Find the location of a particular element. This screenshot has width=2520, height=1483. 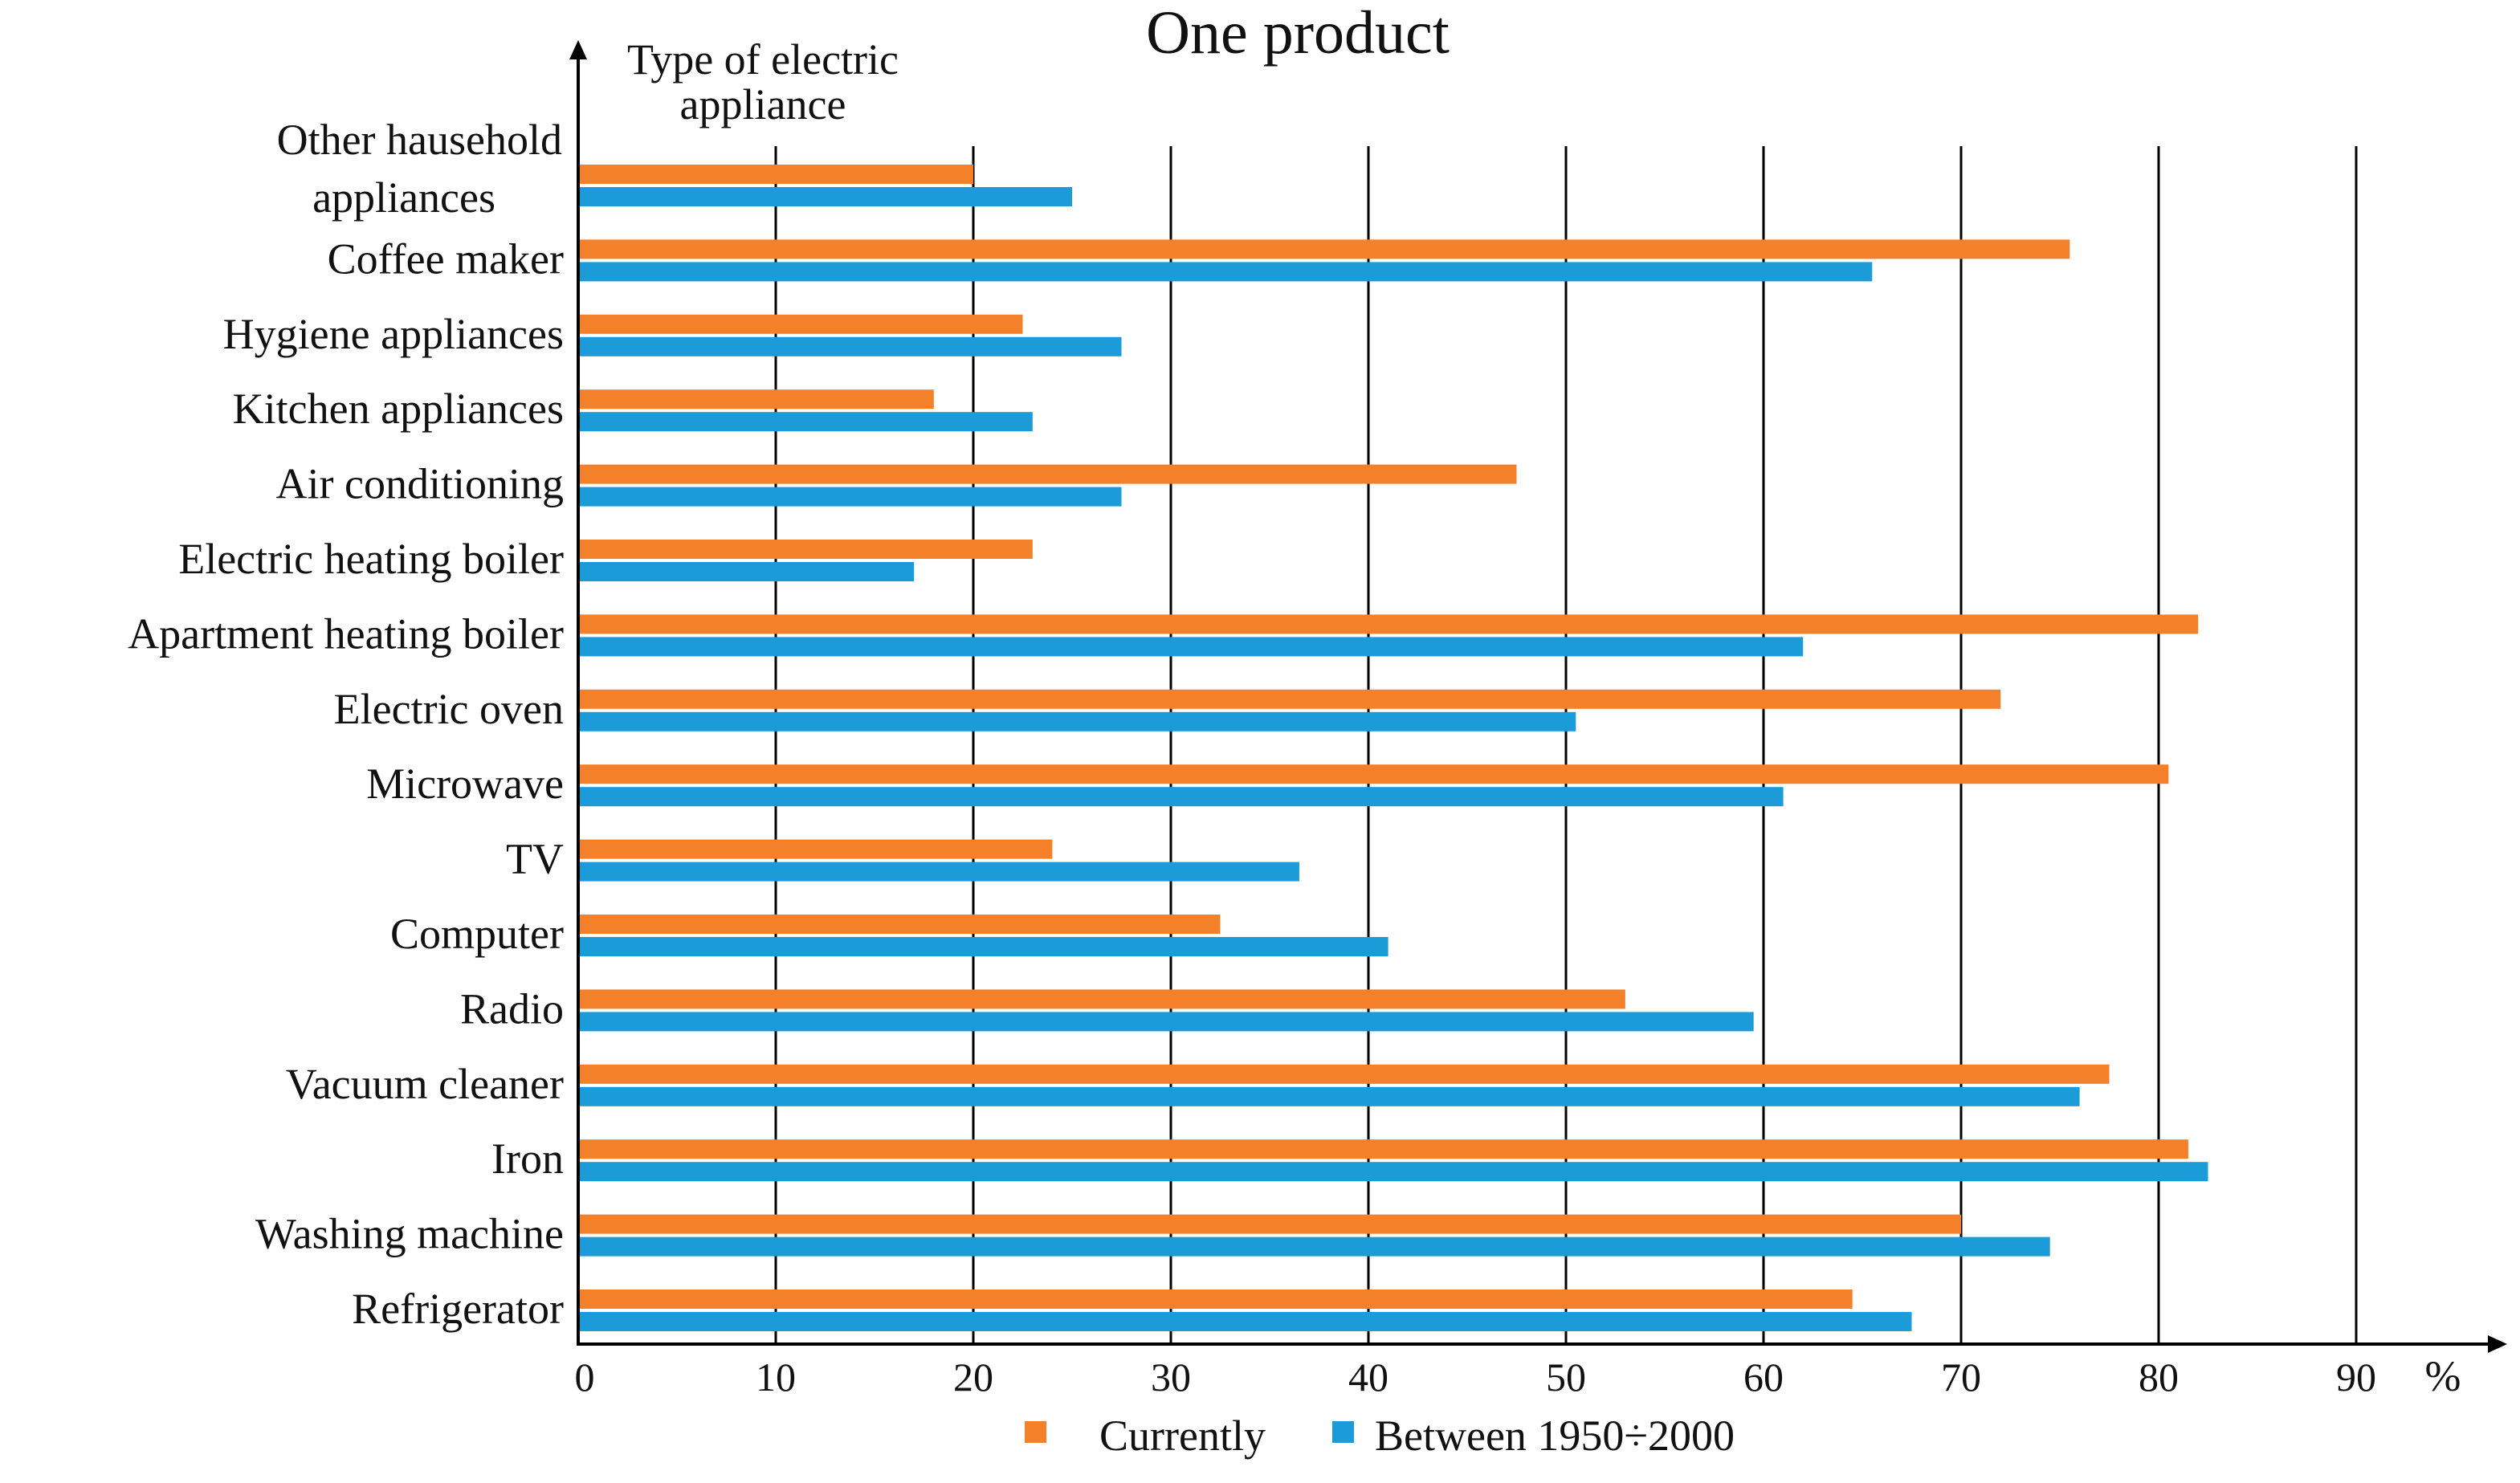

bar-currently-electric-heating-boiler is located at coordinates (805, 549).